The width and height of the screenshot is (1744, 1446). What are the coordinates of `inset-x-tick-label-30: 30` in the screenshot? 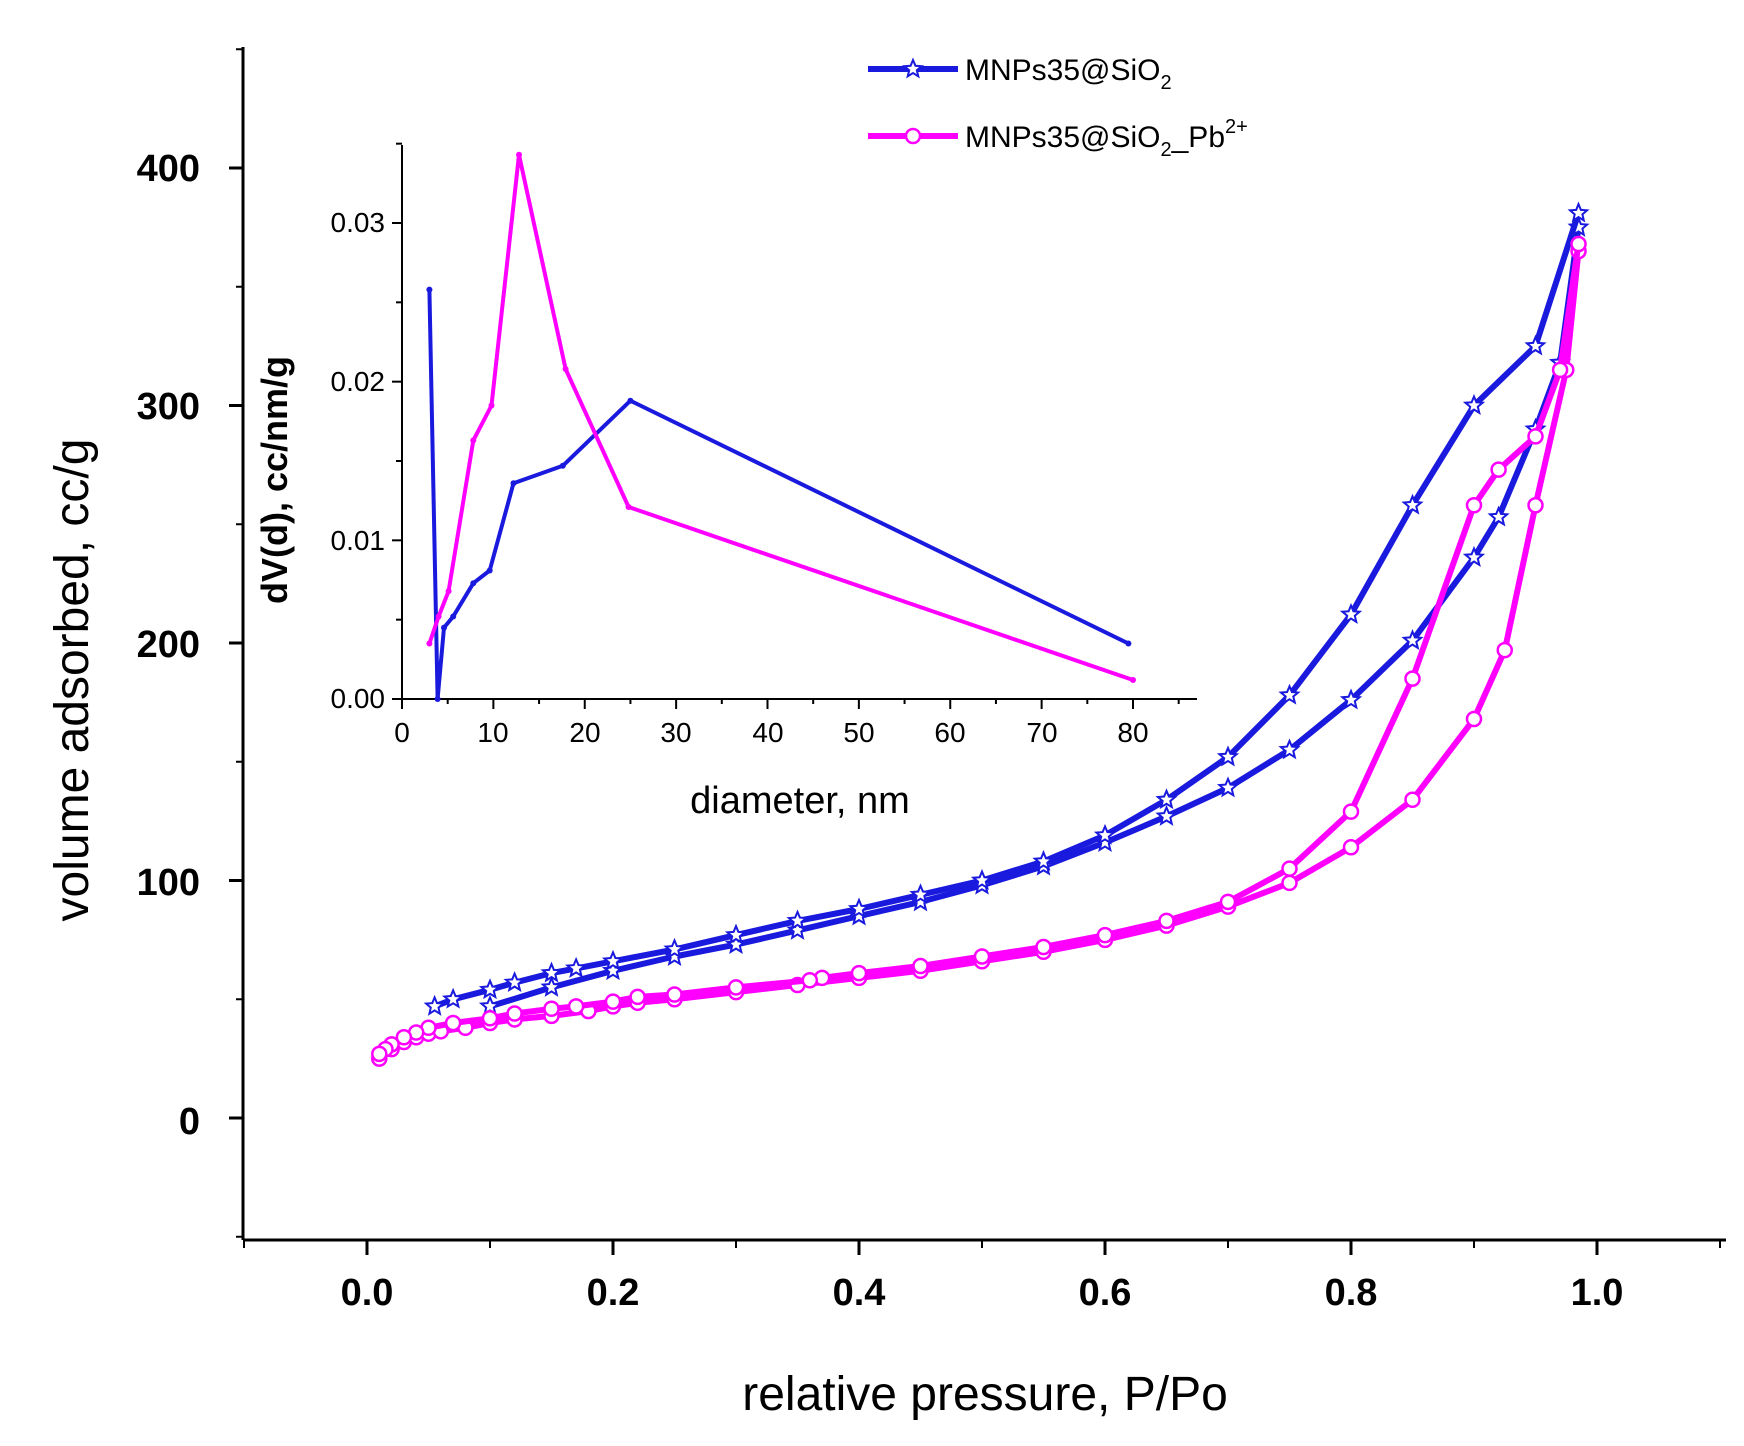 It's located at (675, 732).